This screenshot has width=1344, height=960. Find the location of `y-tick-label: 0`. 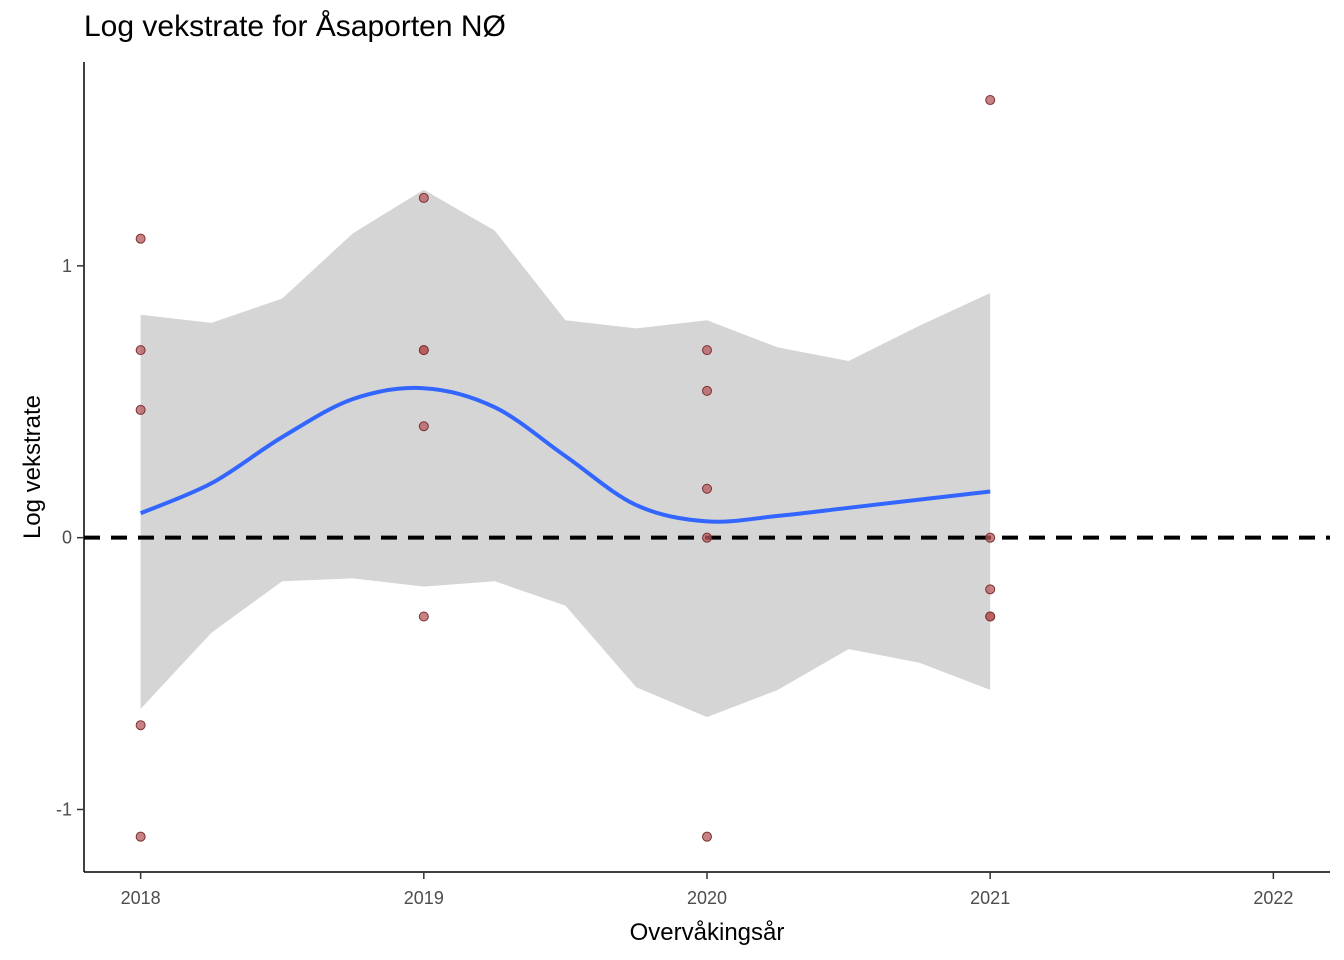

y-tick-label: 0 is located at coordinates (67, 538).